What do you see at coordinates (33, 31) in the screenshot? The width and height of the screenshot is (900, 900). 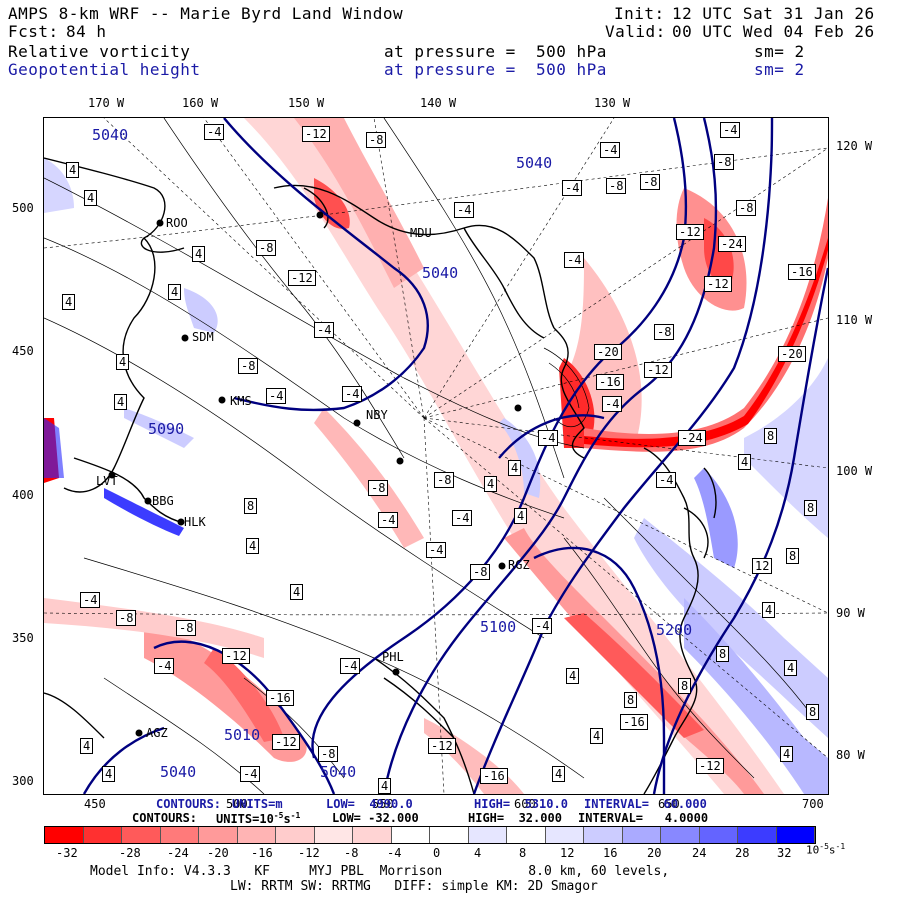 I see `fcst-label: Fcst:` at bounding box center [33, 31].